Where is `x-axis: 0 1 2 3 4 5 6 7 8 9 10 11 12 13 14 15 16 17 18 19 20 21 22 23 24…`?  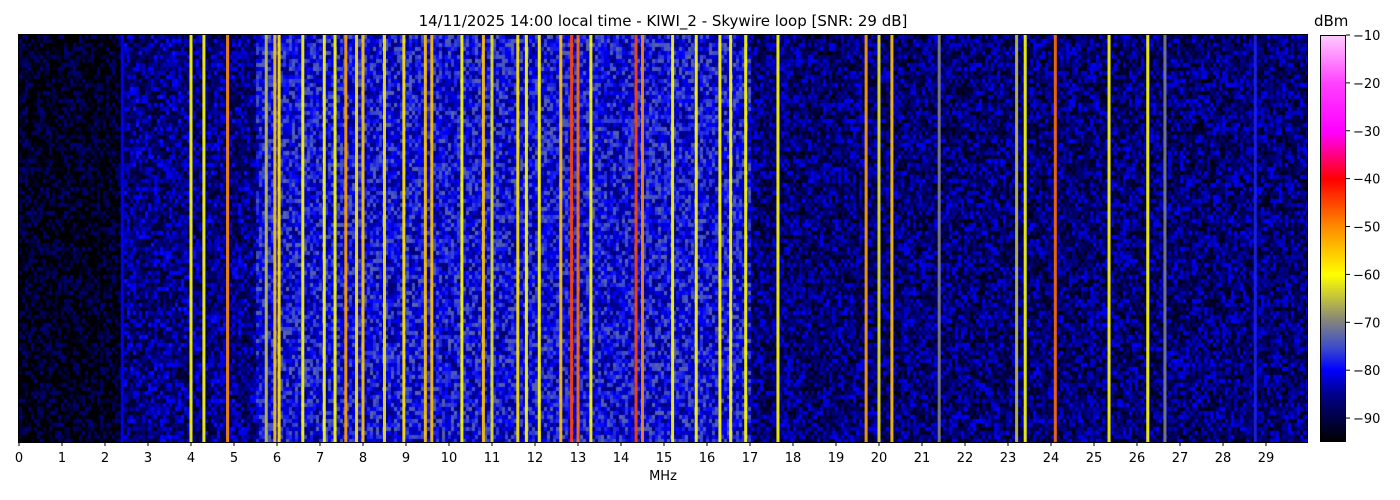 x-axis: 0 1 2 3 4 5 6 7 8 9 10 11 12 13 14 15 16 17 18 19 20 21 22 23 24… is located at coordinates (645, 454).